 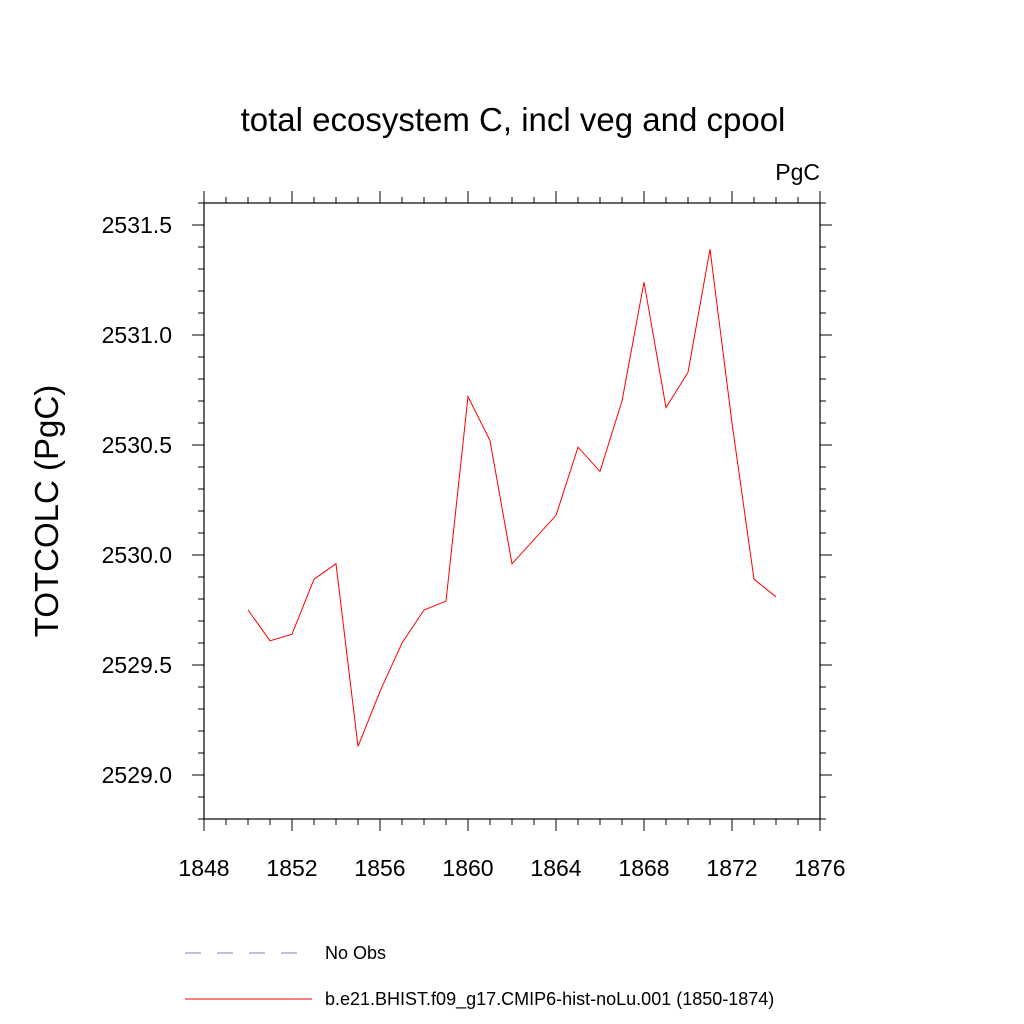 What do you see at coordinates (643, 868) in the screenshot?
I see `x-tick-label: 1868` at bounding box center [643, 868].